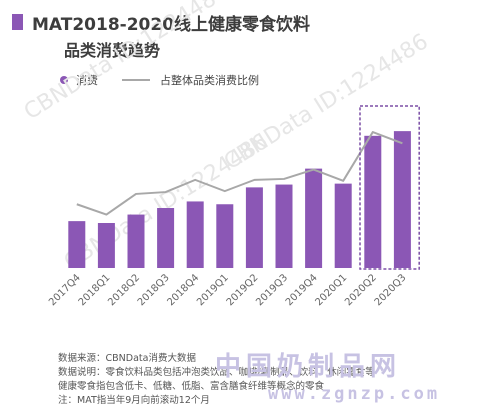 This screenshot has width=488, height=420. What do you see at coordinates (77, 244) in the screenshot?
I see `bar-2017Q4` at bounding box center [77, 244].